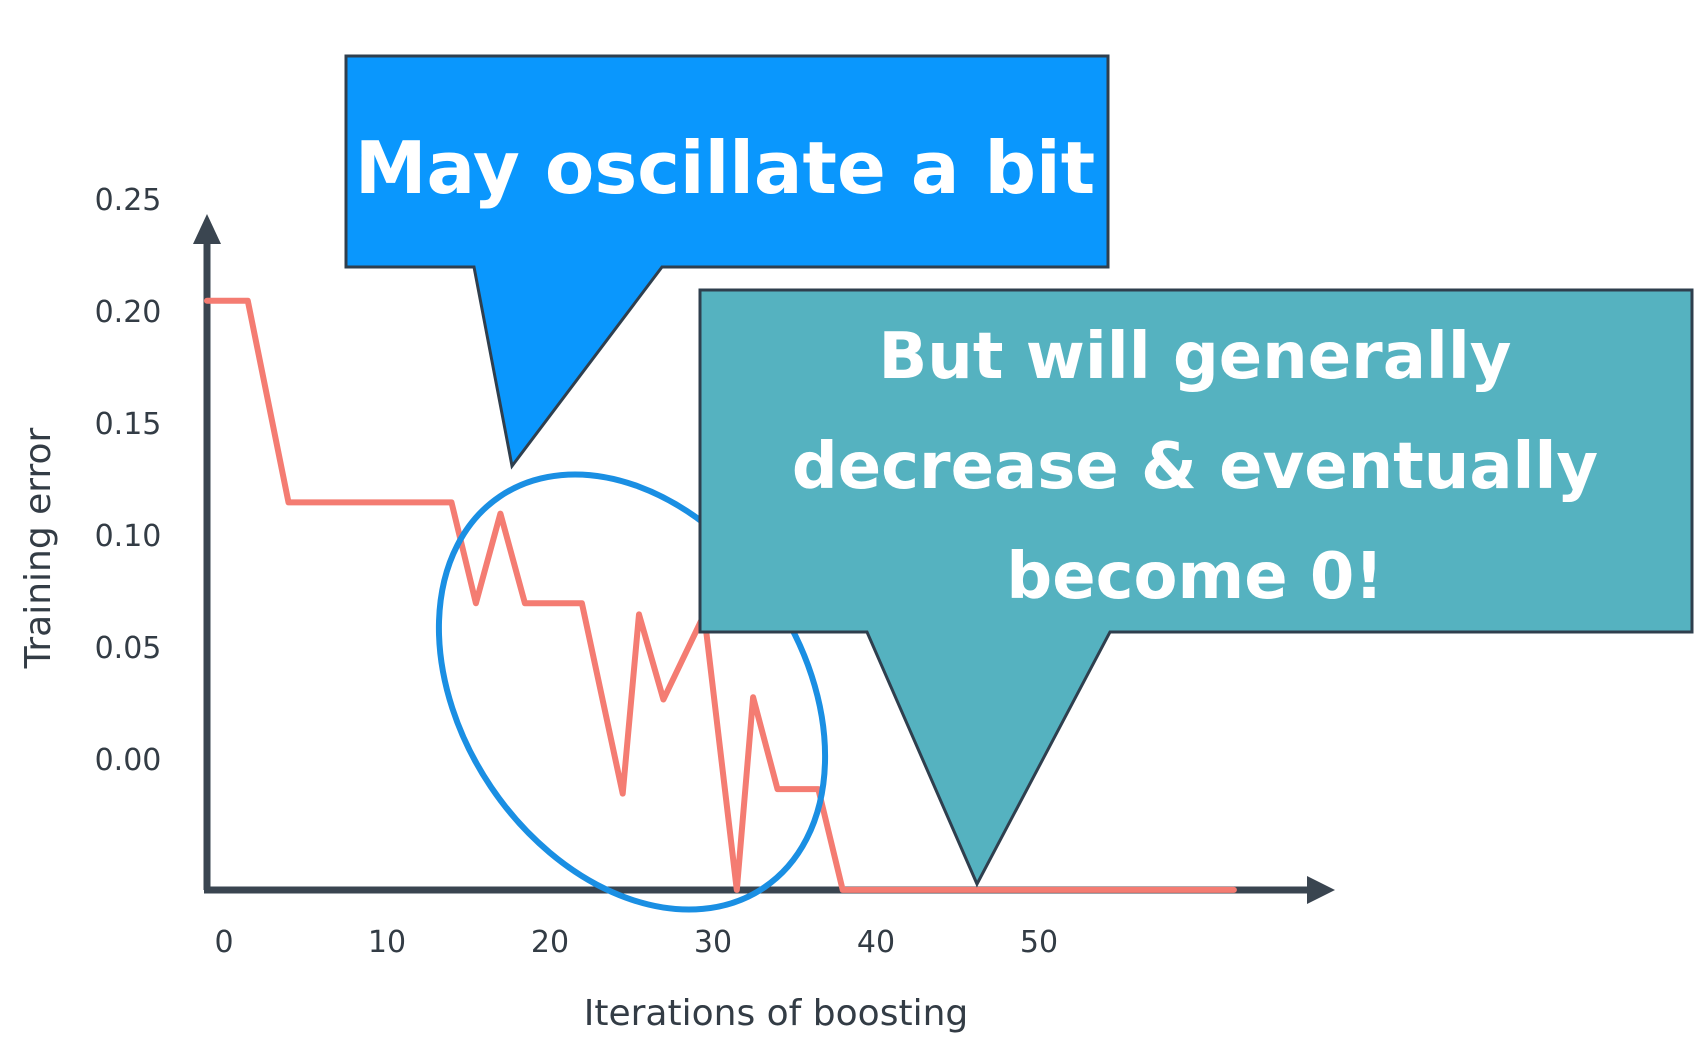 The height and width of the screenshot is (1063, 1705). I want to click on y-tick-label: 0.20, so click(128, 312).